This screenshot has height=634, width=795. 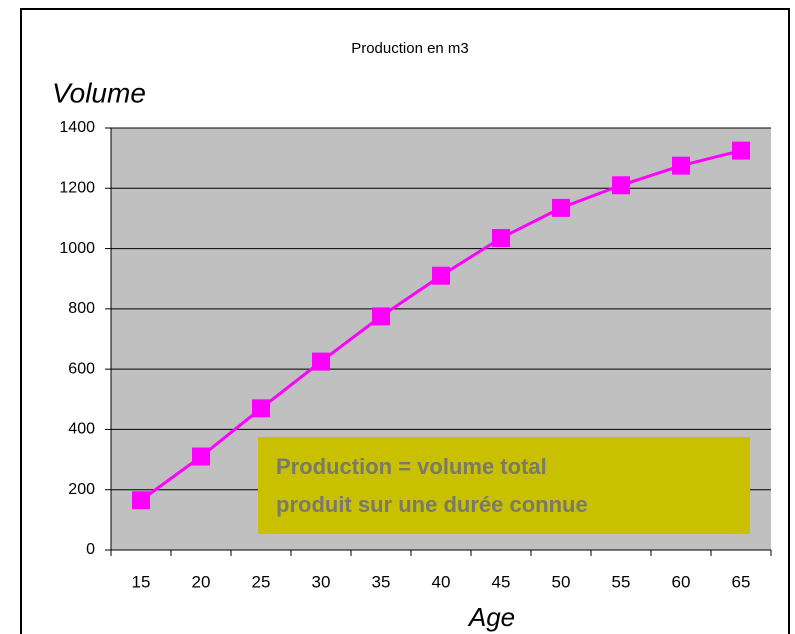 I want to click on annotation-text: produit sur une durée connue, so click(x=432, y=504).